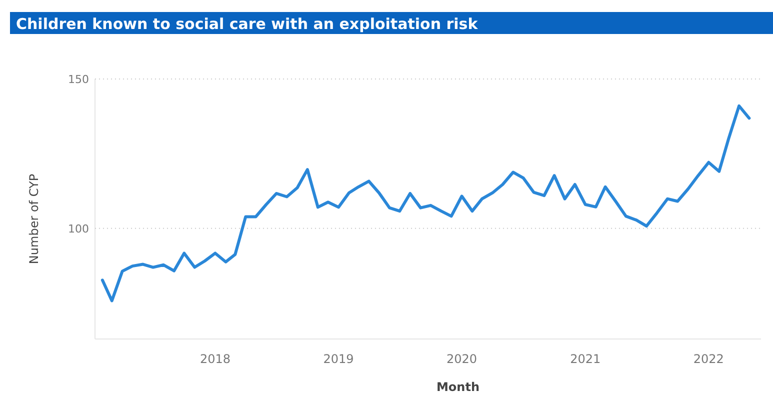 The width and height of the screenshot is (773, 401). What do you see at coordinates (585, 359) in the screenshot?
I see `x-tick-label: 2021` at bounding box center [585, 359].